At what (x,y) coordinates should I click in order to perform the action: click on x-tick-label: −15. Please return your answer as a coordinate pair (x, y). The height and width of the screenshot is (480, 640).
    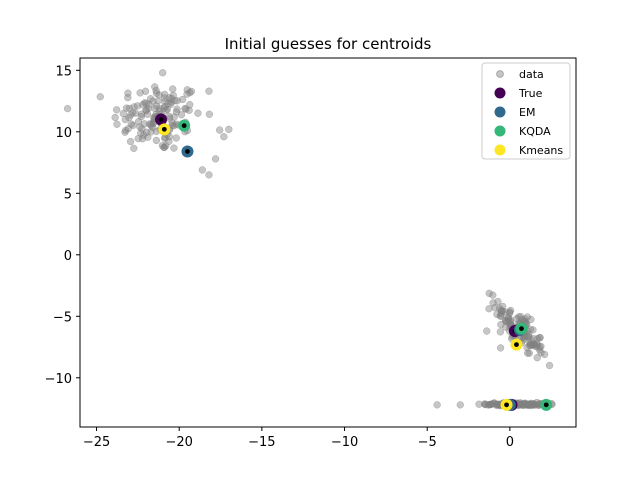
    Looking at the image, I should click on (261, 442).